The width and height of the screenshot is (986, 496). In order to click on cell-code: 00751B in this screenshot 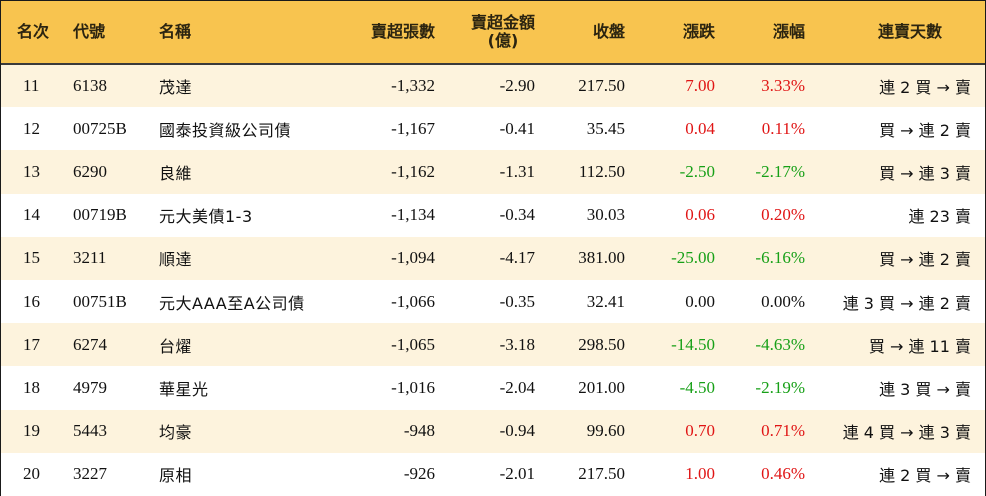, I will do `click(100, 301)`.